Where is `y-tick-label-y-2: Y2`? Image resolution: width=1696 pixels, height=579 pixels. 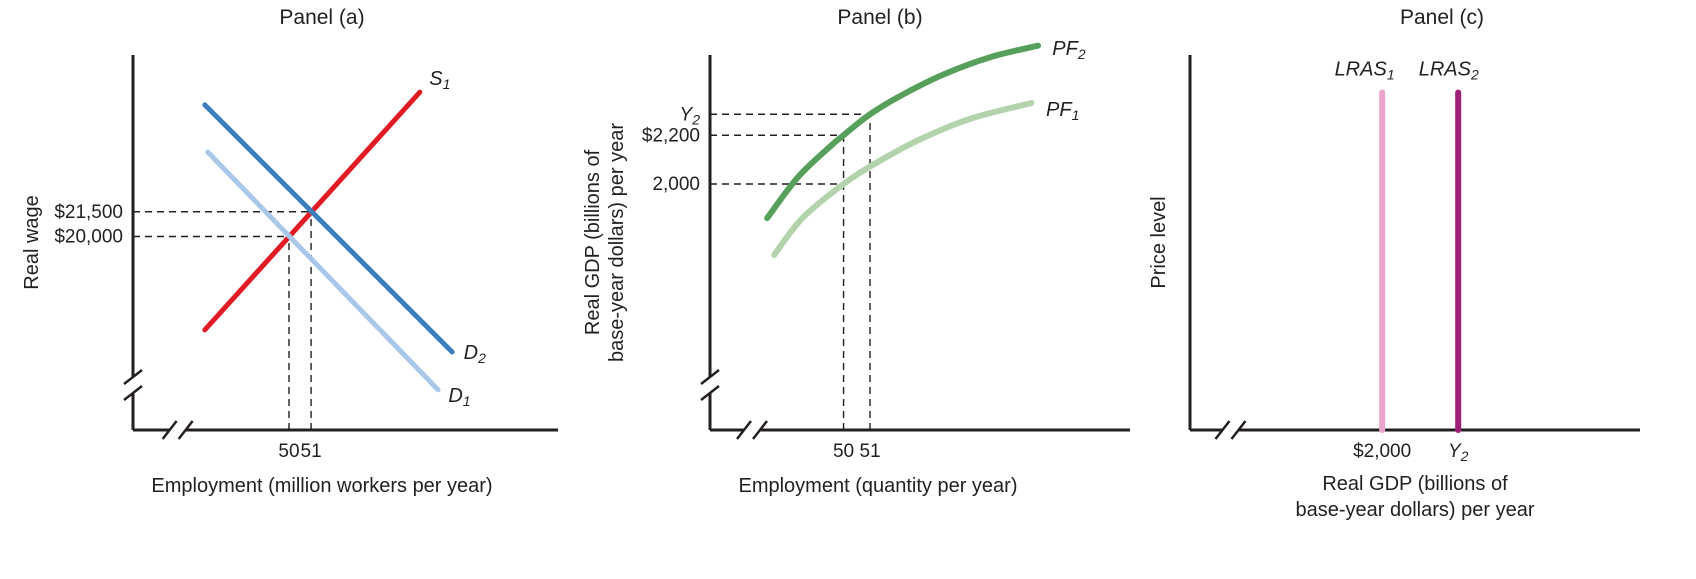 y-tick-label-y-2: Y2 is located at coordinates (690, 115).